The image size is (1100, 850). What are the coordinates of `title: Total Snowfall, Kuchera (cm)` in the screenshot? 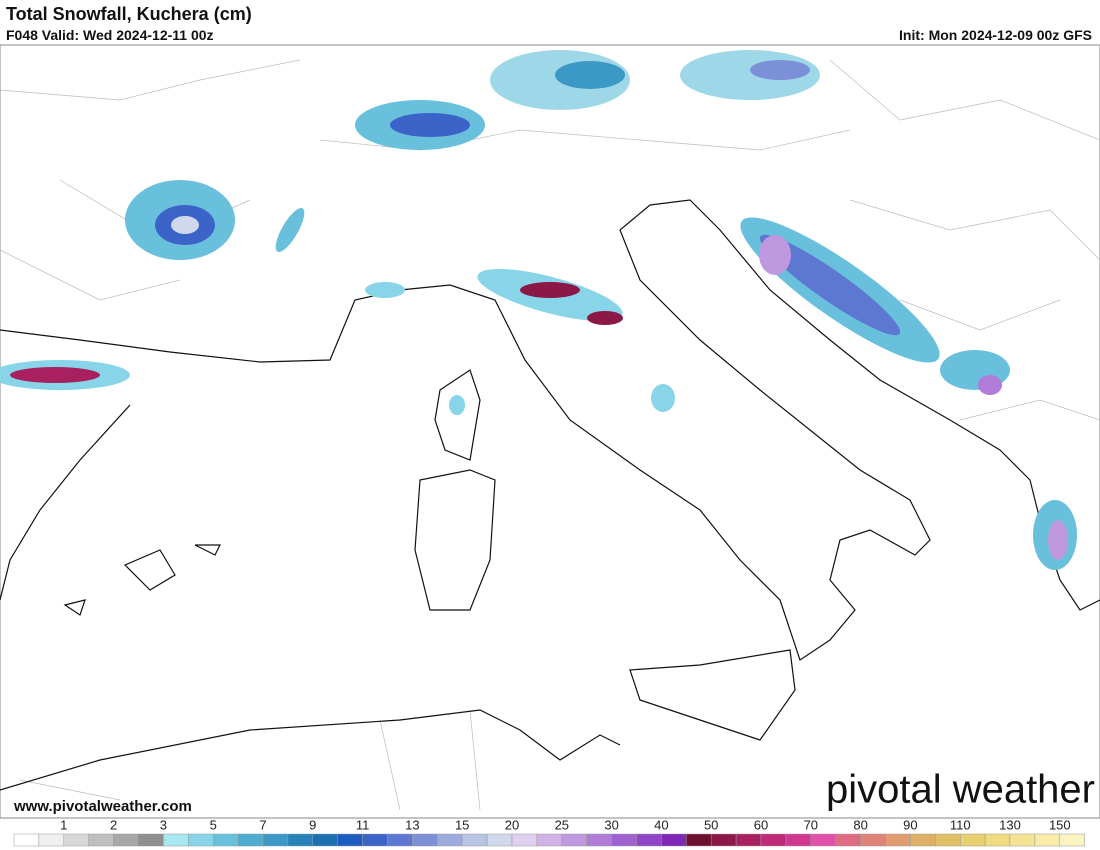 It's located at (129, 14).